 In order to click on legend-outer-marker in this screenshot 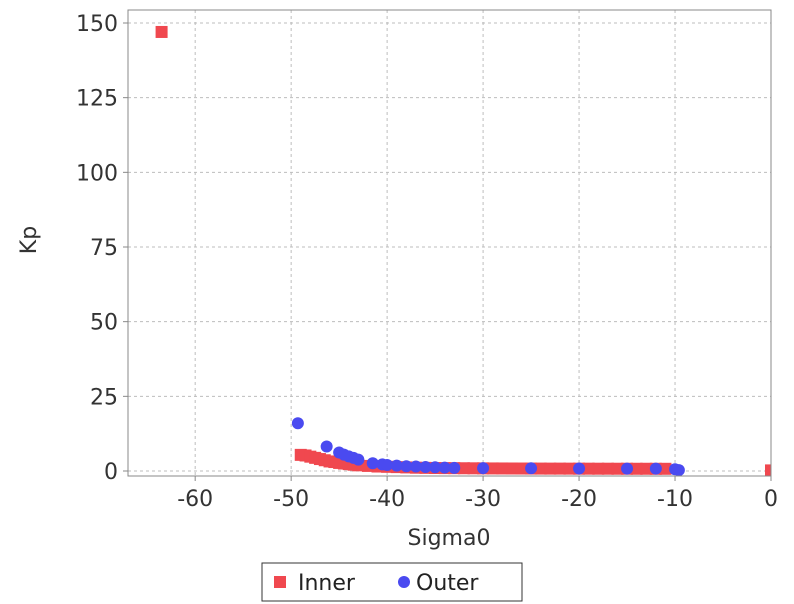, I will do `click(404, 582)`.